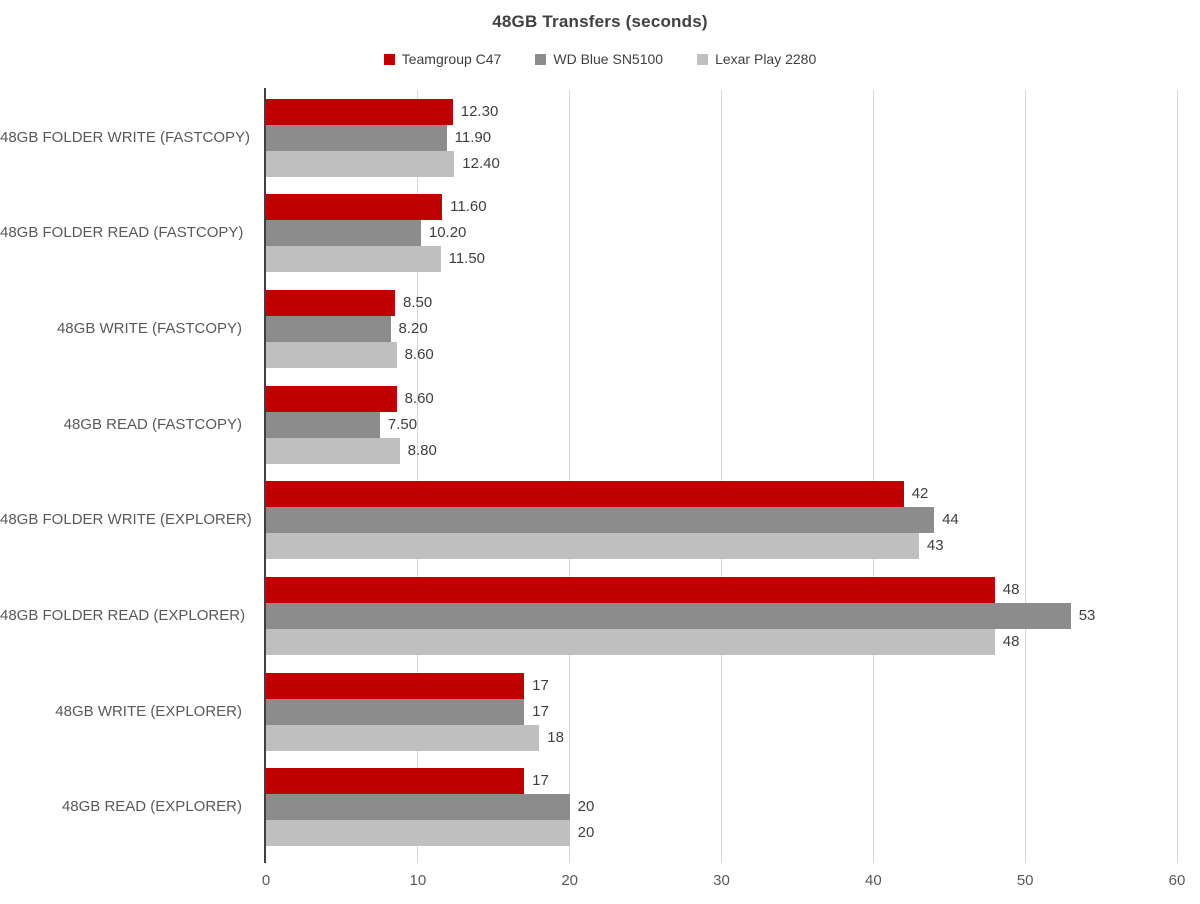 The height and width of the screenshot is (904, 1200). What do you see at coordinates (630, 589) in the screenshot?
I see `bar-series0-cat5` at bounding box center [630, 589].